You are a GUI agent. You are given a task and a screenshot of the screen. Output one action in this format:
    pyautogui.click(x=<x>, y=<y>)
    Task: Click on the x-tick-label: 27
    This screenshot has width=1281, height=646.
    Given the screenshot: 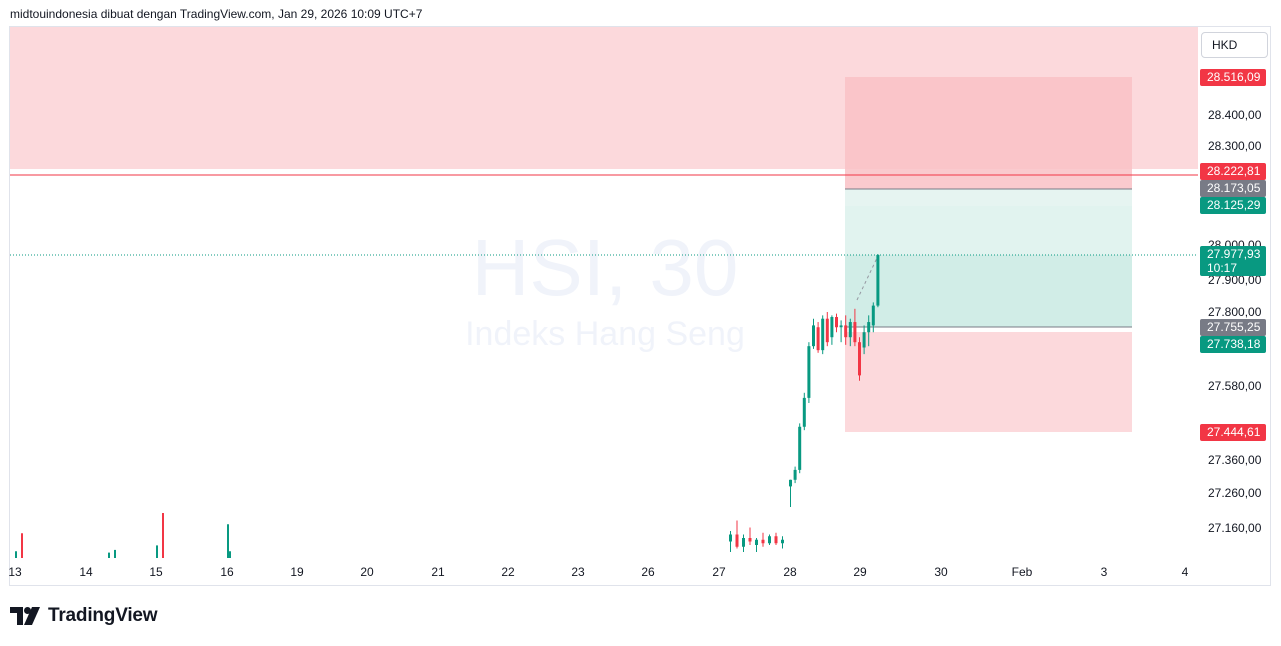 What is the action you would take?
    pyautogui.click(x=719, y=572)
    